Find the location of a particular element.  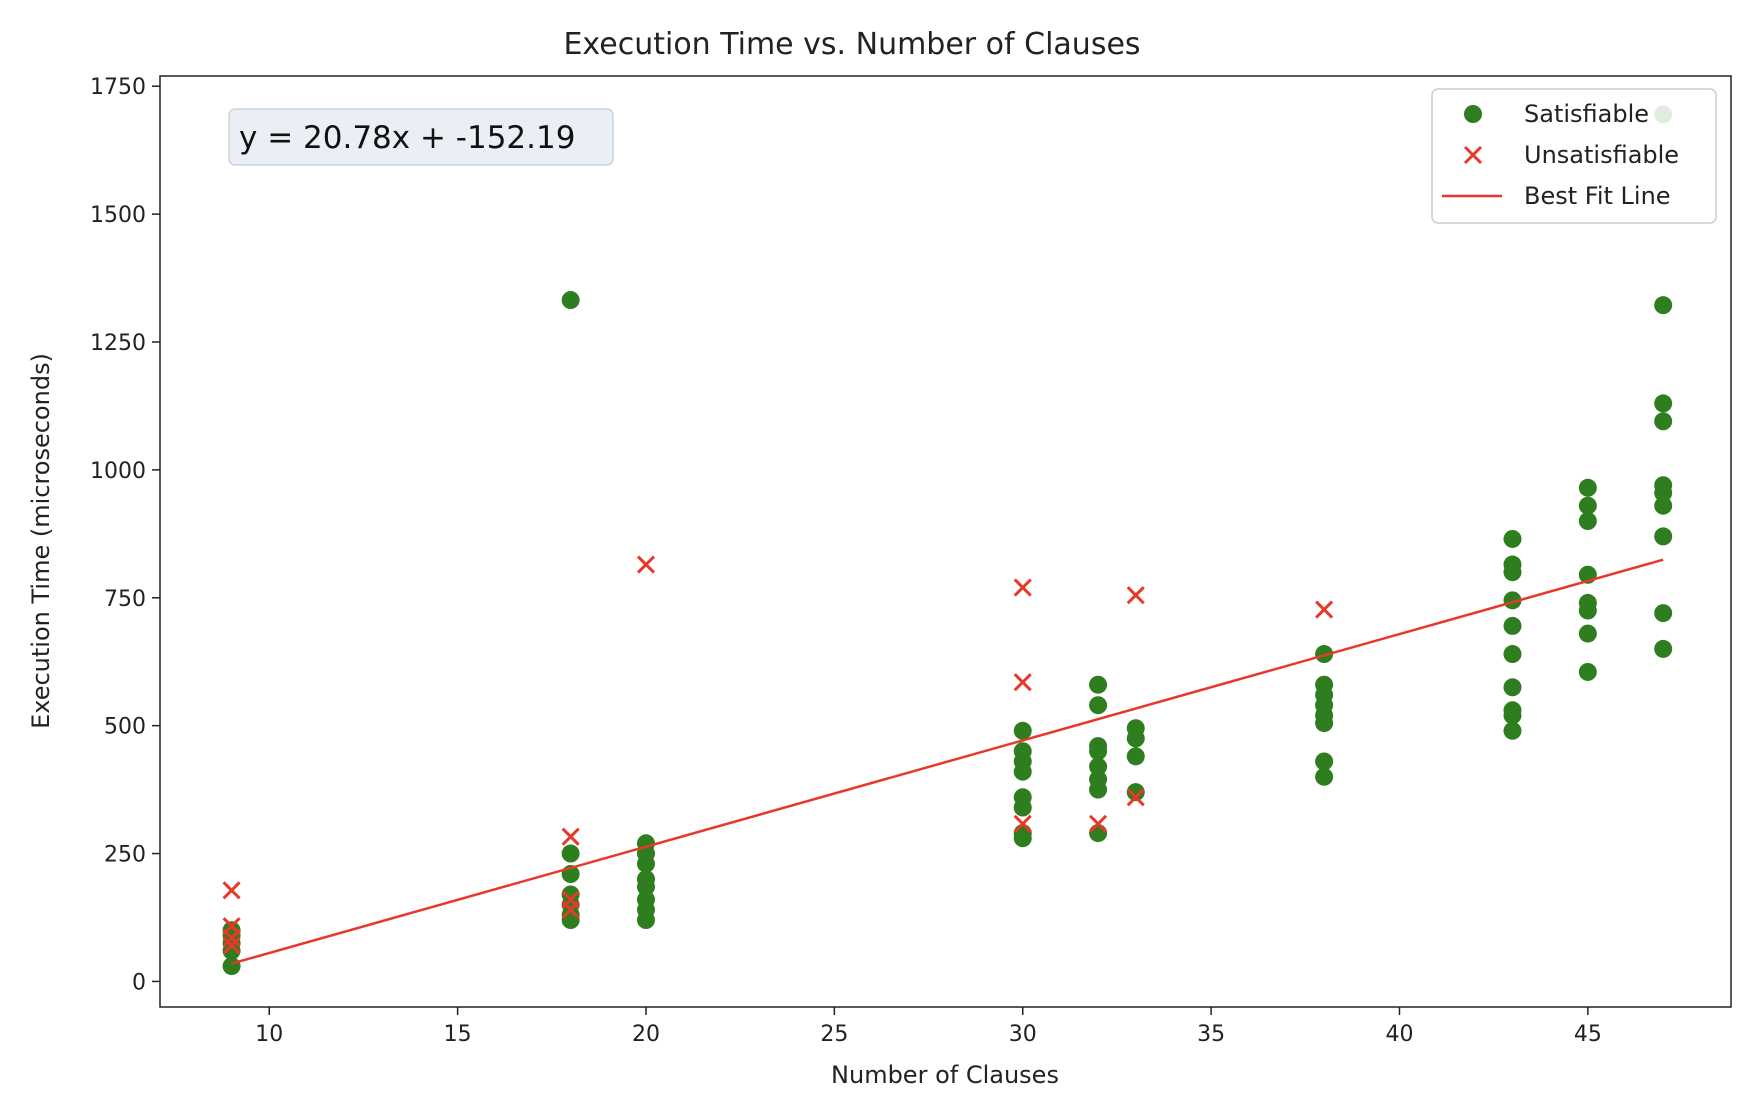

y-tick-label: 250 is located at coordinates (125, 855).